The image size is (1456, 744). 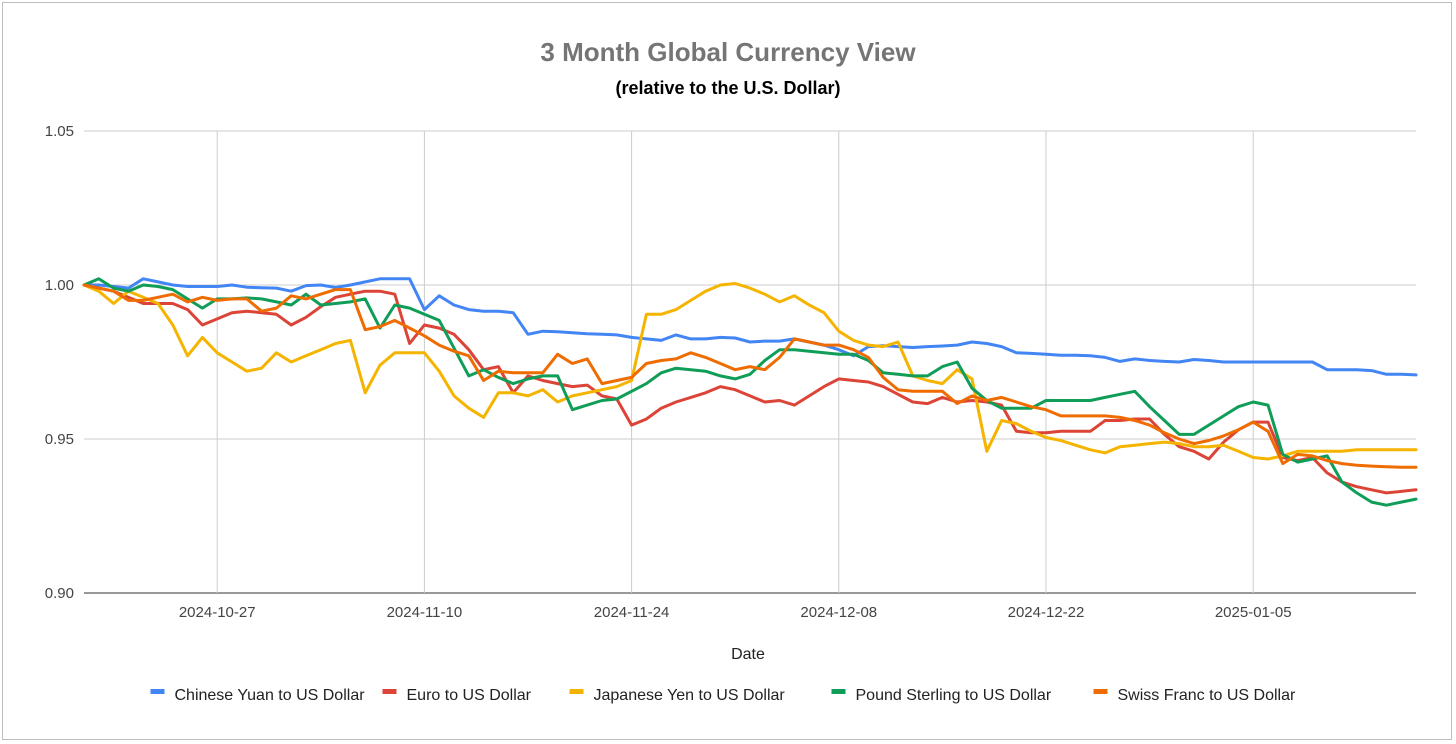 I want to click on chart-subtitle: (relative to the U.S. Dollar), so click(x=727, y=88).